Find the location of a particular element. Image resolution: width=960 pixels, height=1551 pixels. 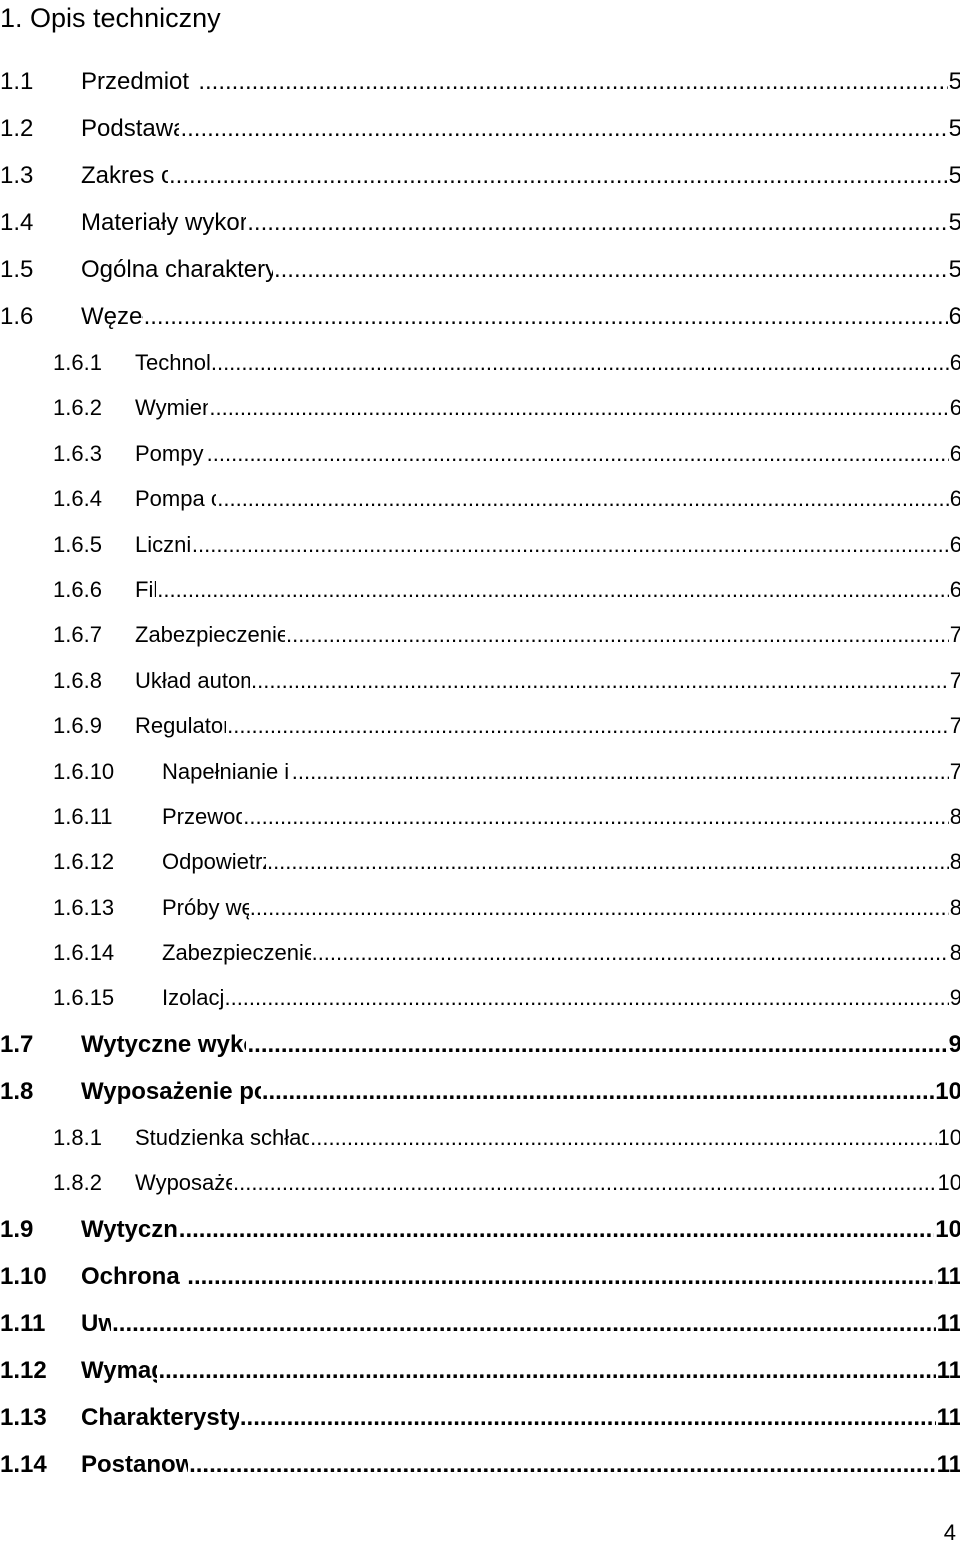

toc-entry-number: 1.6.4 is located at coordinates (77, 499).